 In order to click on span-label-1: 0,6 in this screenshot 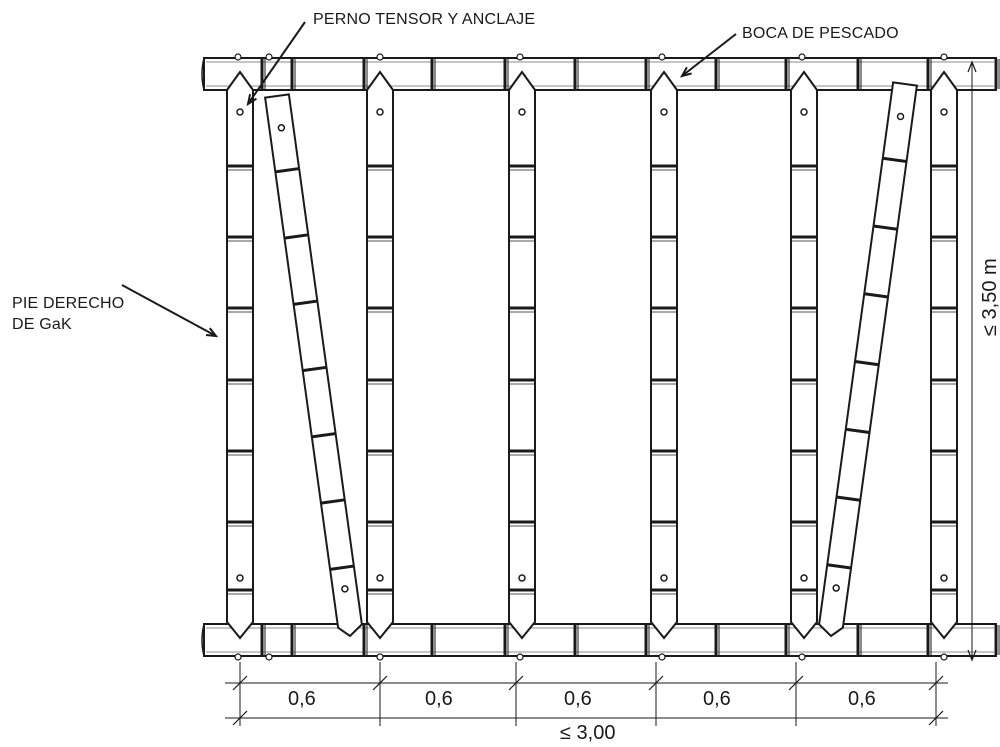, I will do `click(302, 699)`.